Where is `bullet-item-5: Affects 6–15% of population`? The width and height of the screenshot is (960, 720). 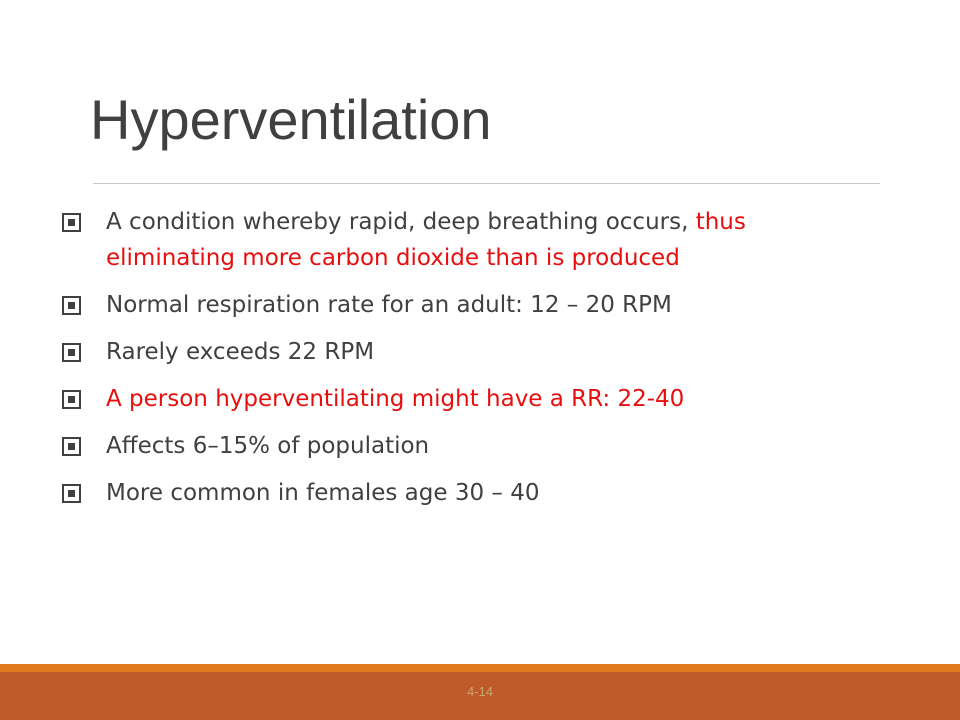 bullet-item-5: Affects 6–15% of population is located at coordinates (462, 446).